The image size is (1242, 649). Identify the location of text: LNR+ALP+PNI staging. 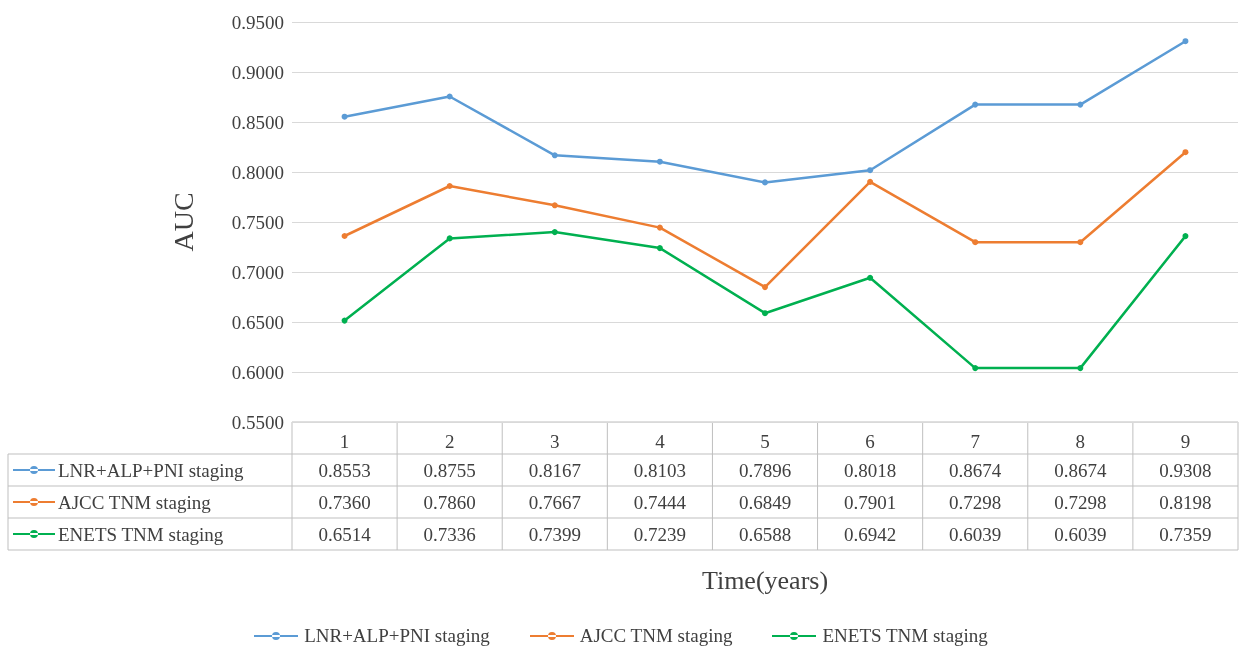
(397, 635).